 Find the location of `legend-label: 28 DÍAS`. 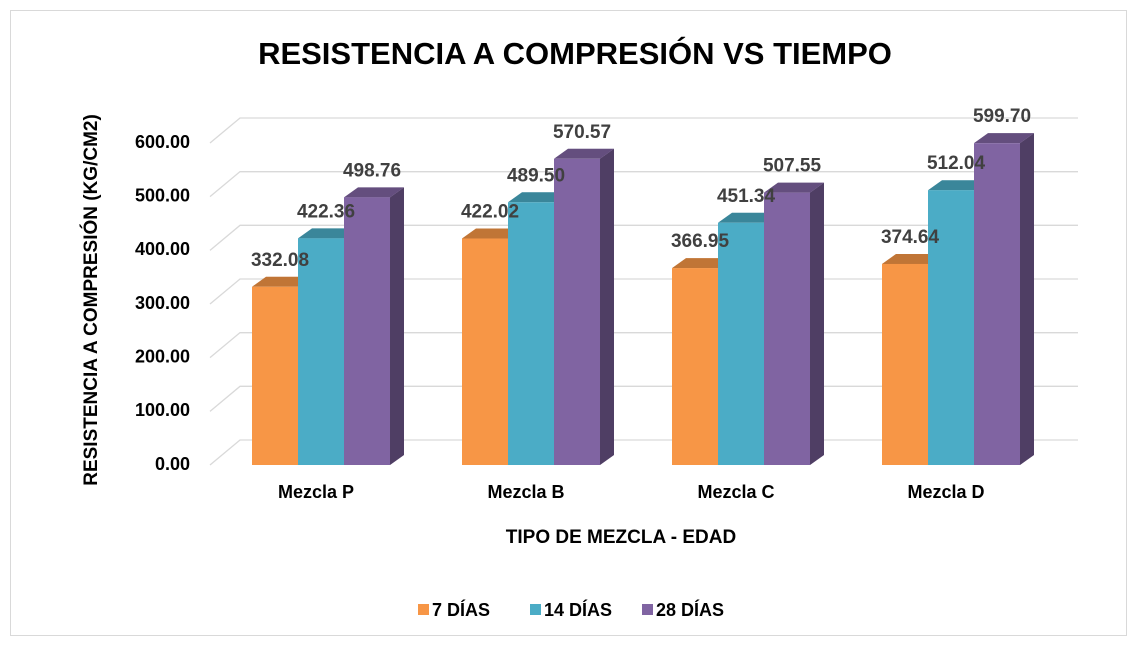

legend-label: 28 DÍAS is located at coordinates (690, 609).